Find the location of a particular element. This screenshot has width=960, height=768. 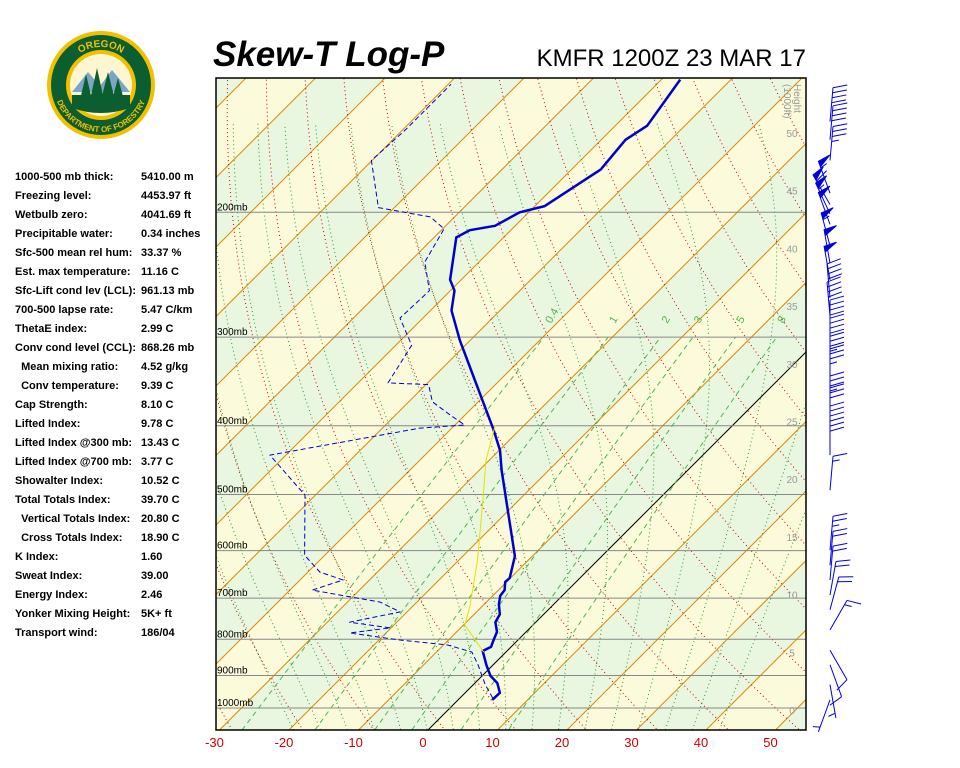

index-label: Conv temperature: is located at coordinates (67, 386).